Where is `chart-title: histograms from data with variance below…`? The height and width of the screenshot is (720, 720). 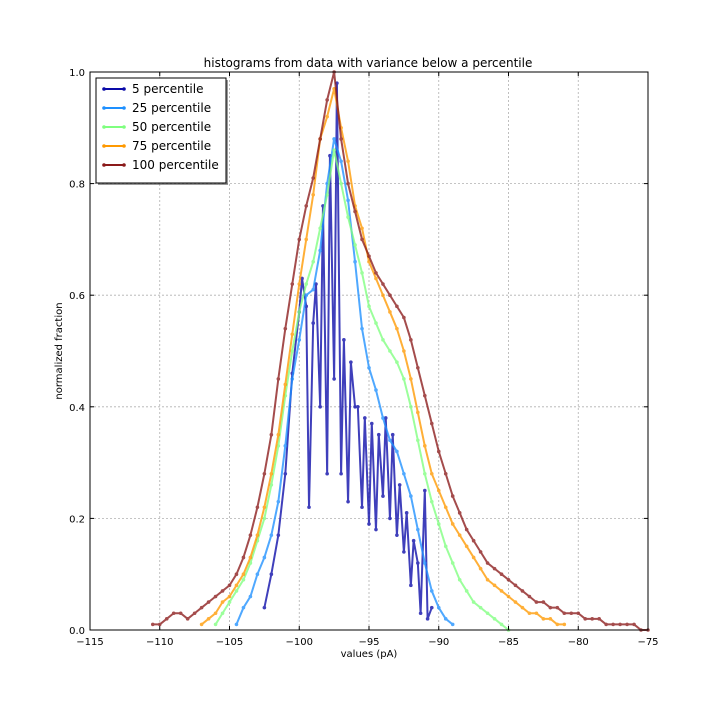
chart-title: histograms from data with variance below… is located at coordinates (368, 63).